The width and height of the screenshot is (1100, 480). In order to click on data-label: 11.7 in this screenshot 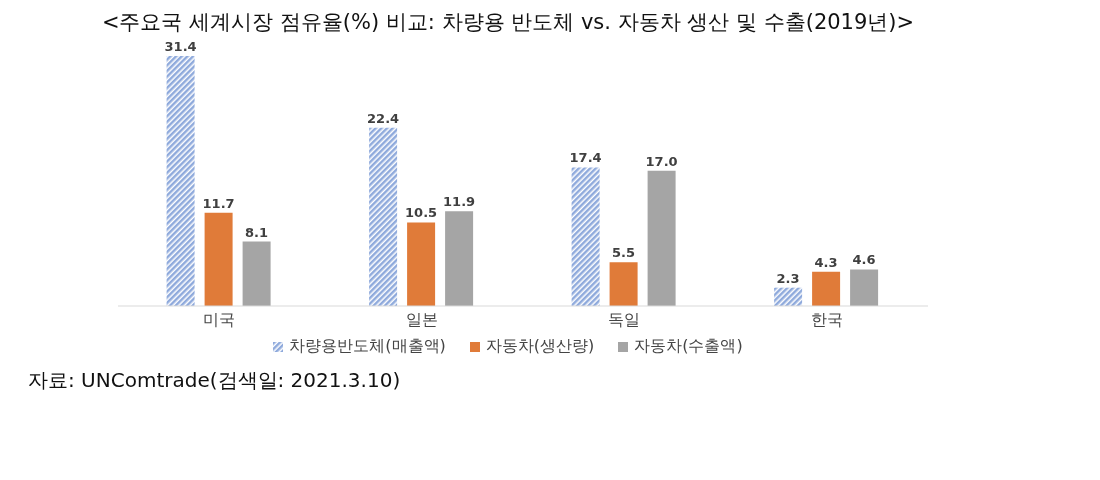, I will do `click(218, 203)`.